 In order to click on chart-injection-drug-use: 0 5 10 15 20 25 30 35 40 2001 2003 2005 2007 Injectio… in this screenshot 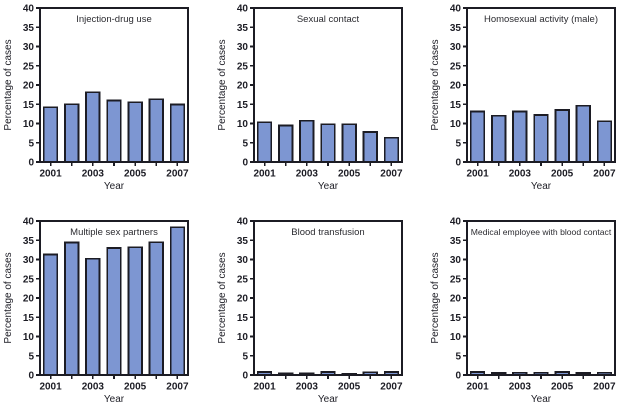, I will do `click(96, 98)`.